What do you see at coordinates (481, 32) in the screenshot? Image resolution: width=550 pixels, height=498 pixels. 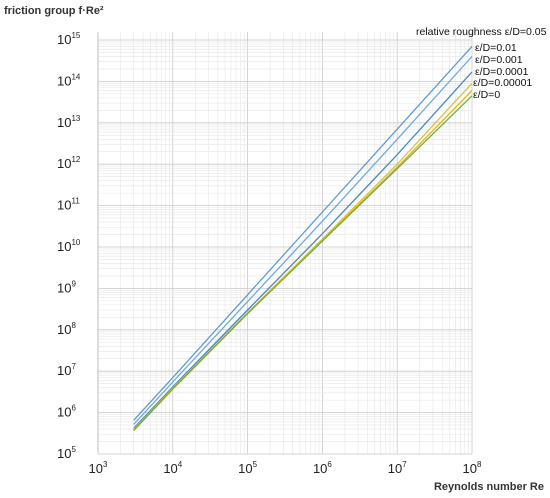 I see `series-label-0: relative roughness ε/D=0.05` at bounding box center [481, 32].